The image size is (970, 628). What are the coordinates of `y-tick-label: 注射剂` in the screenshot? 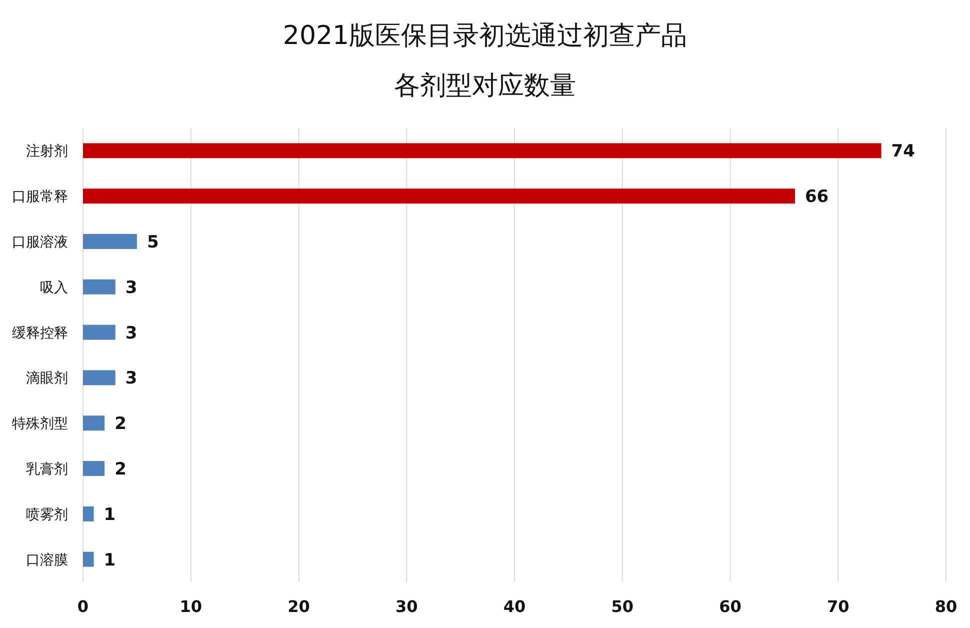 It's located at (47, 152).